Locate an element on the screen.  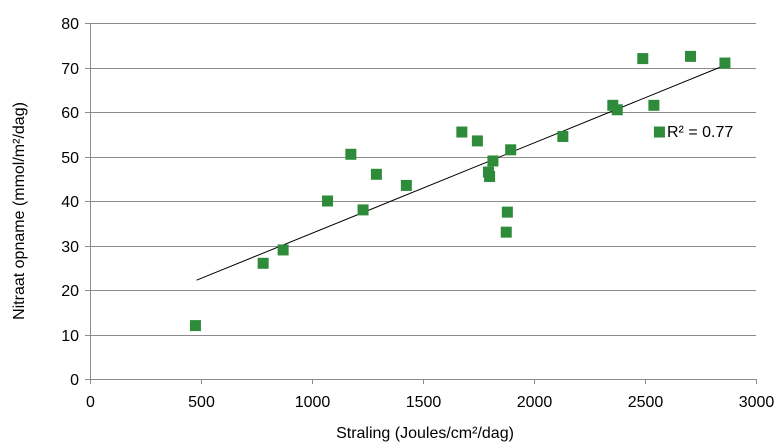
y-tick-label: 80 is located at coordinates (70, 24).